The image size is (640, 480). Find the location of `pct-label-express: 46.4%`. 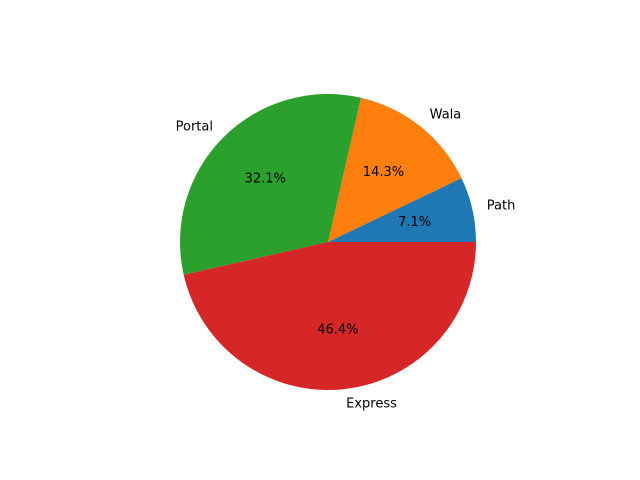

pct-label-express: 46.4% is located at coordinates (337, 330).